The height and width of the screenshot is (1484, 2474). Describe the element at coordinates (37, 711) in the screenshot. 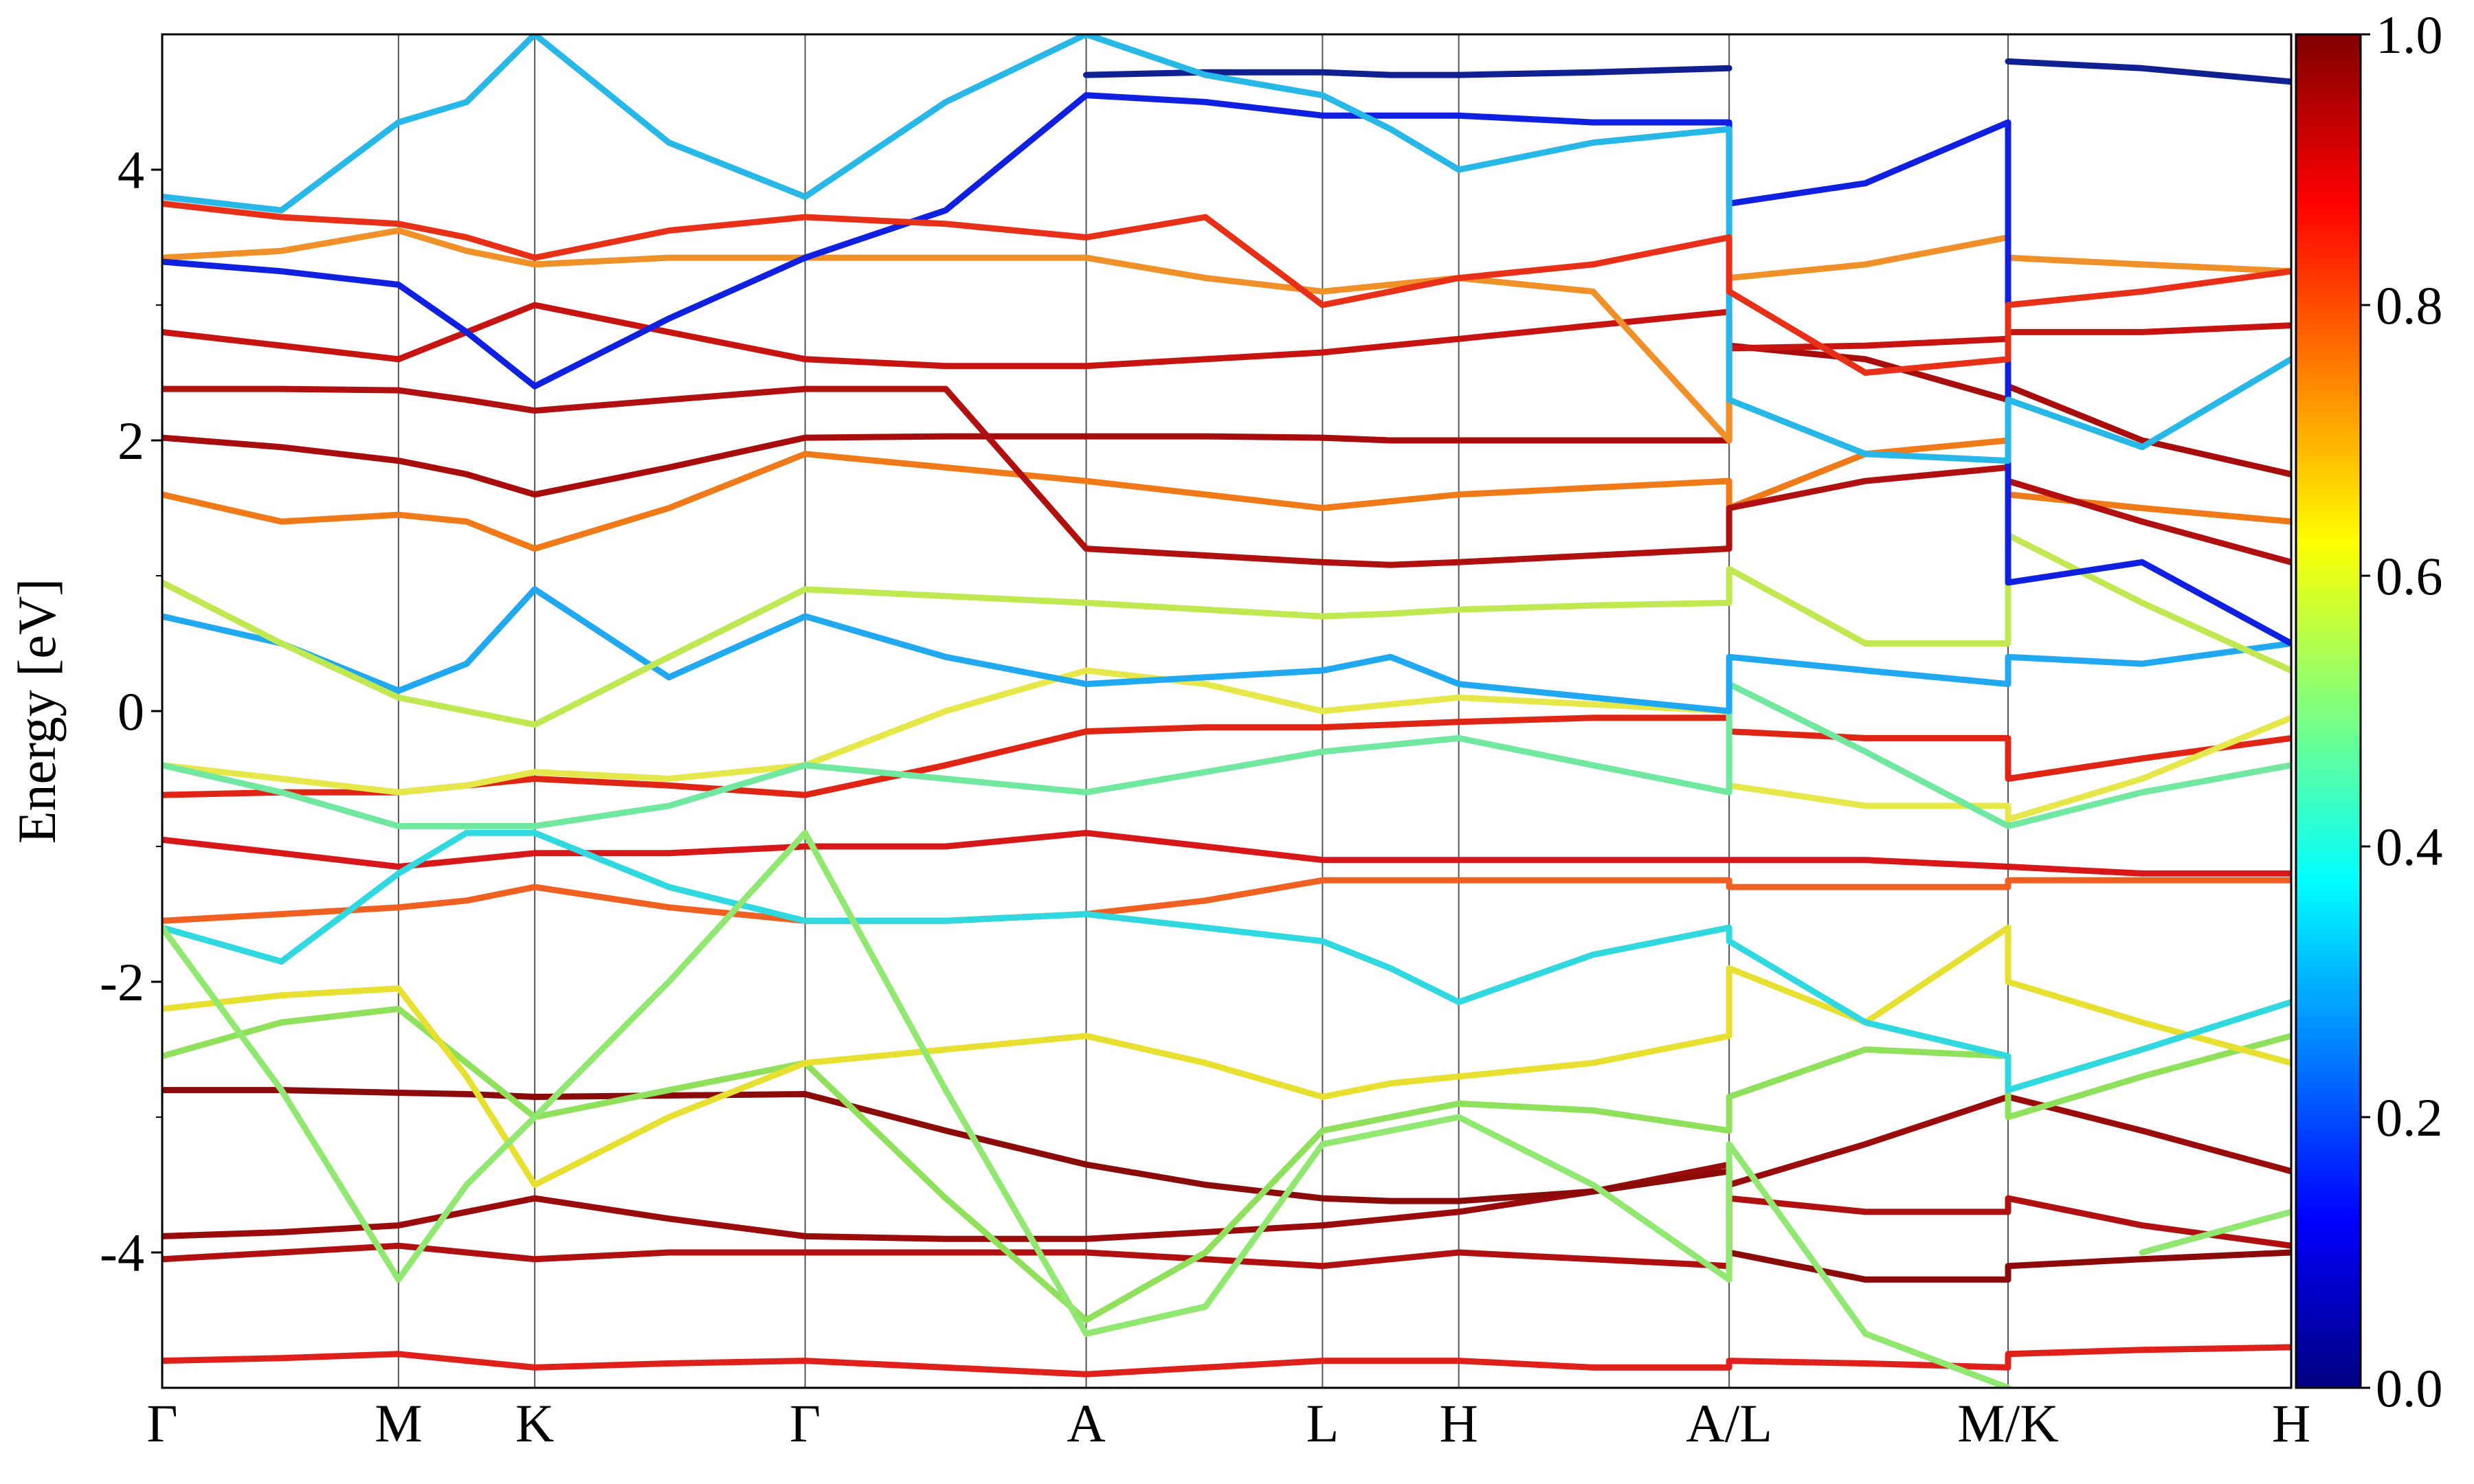

I see `y-axis-label: Energy [eV]` at that location.